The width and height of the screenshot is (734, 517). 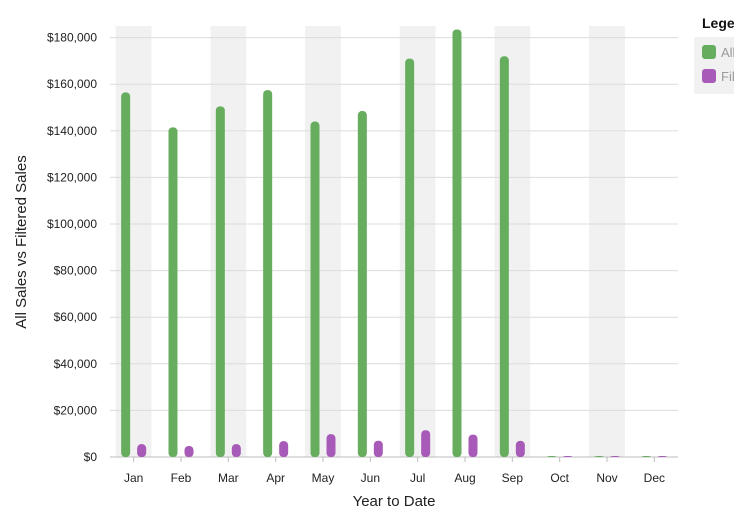 I want to click on y-tick-label: $140,000, so click(x=72, y=131).